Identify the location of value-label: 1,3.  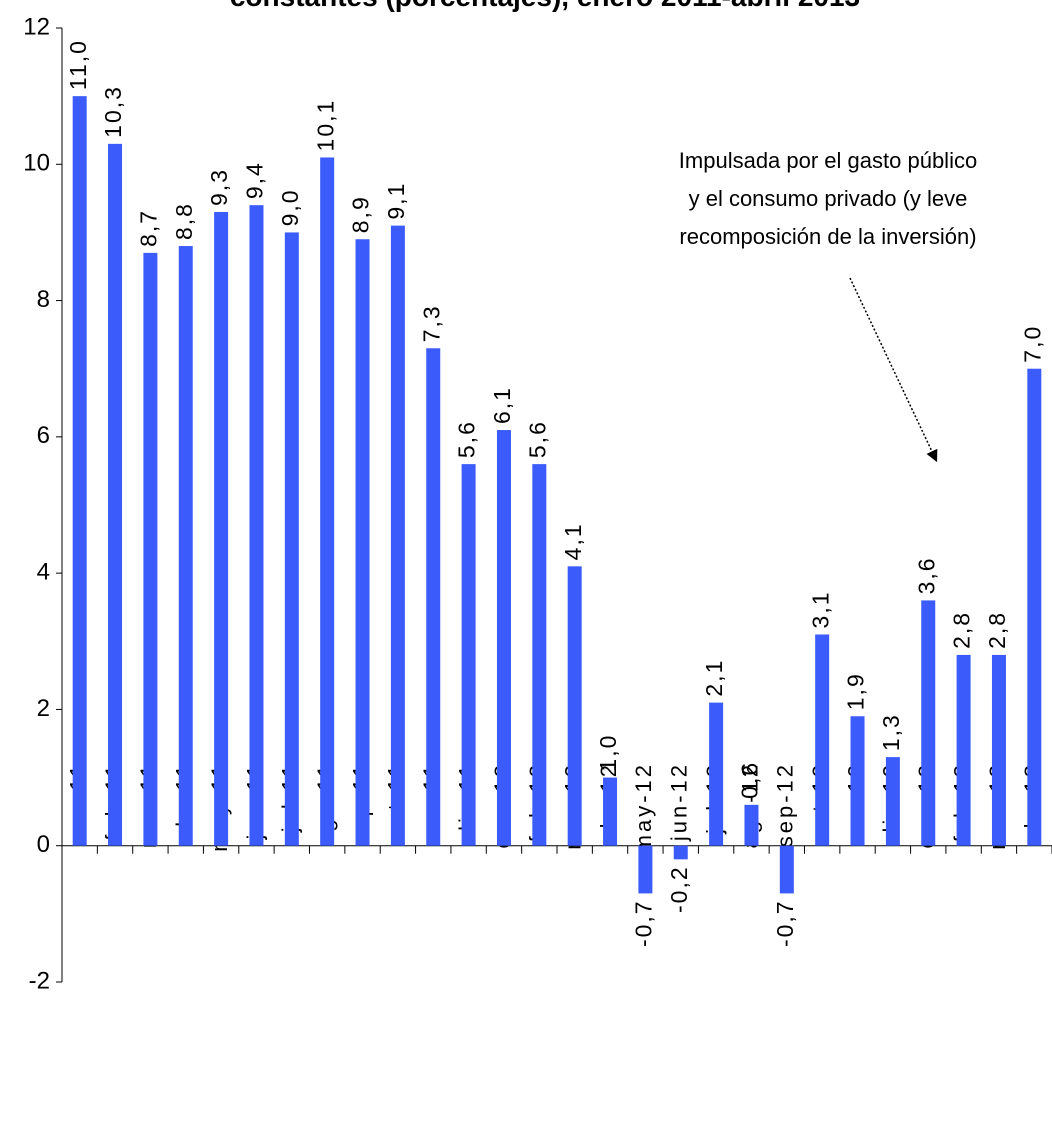
(891, 732).